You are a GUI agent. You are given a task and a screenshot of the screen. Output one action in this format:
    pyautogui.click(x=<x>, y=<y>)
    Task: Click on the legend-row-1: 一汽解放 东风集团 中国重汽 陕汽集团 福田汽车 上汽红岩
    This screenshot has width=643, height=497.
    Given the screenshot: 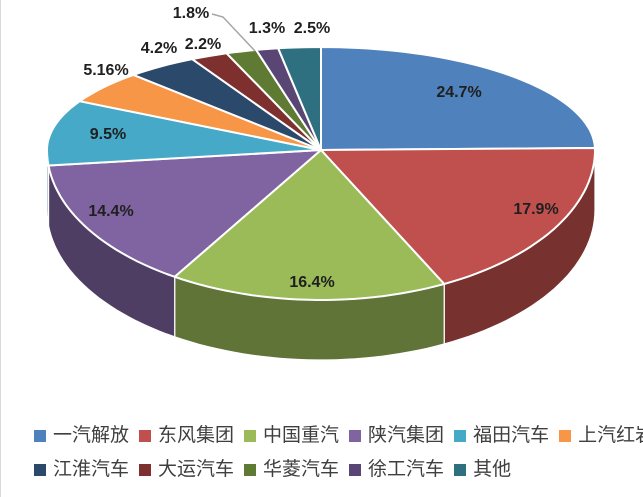 What is the action you would take?
    pyautogui.click(x=338, y=436)
    